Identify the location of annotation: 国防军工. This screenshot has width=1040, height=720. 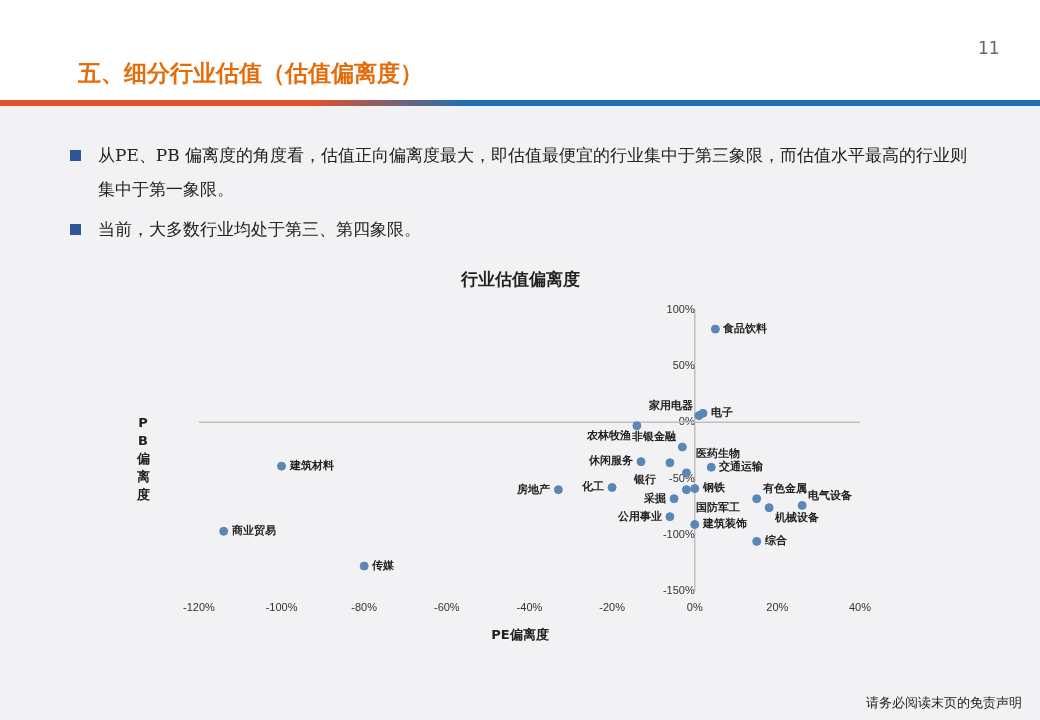
(718, 508).